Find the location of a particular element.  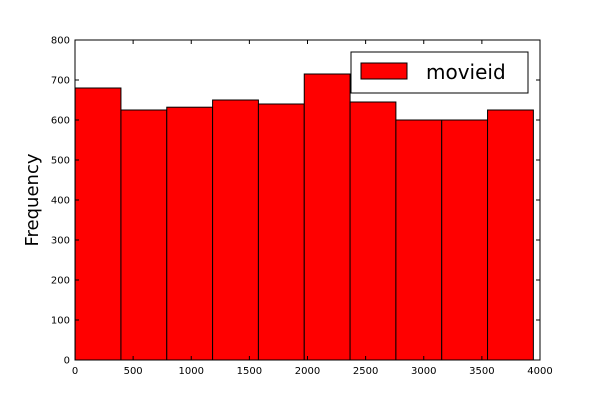

x-tick-label: 0 is located at coordinates (75, 371).